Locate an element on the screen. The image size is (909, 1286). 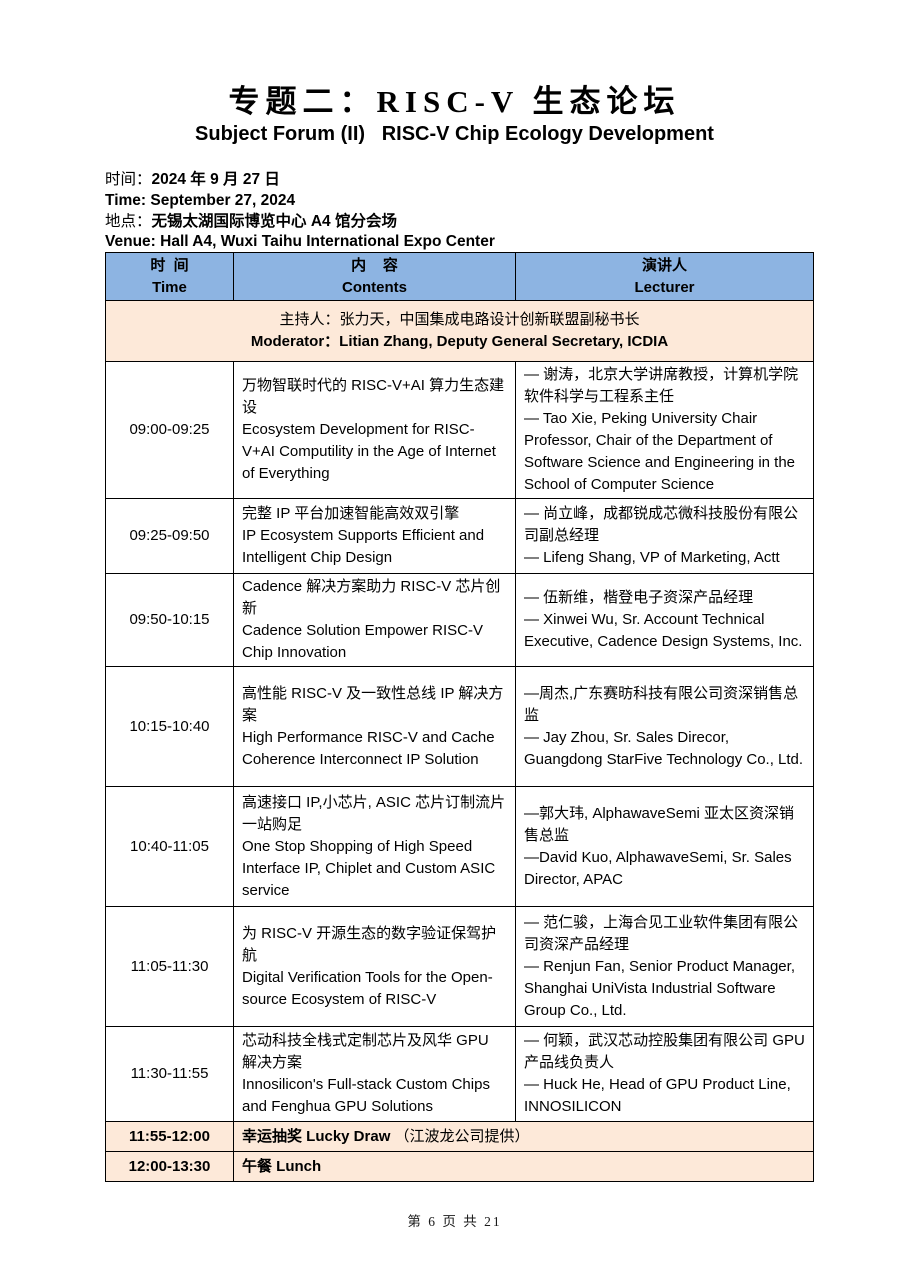
lecturer-en: — Lifeng Shang, VP of Marketing, Actt is located at coordinates (652, 557).